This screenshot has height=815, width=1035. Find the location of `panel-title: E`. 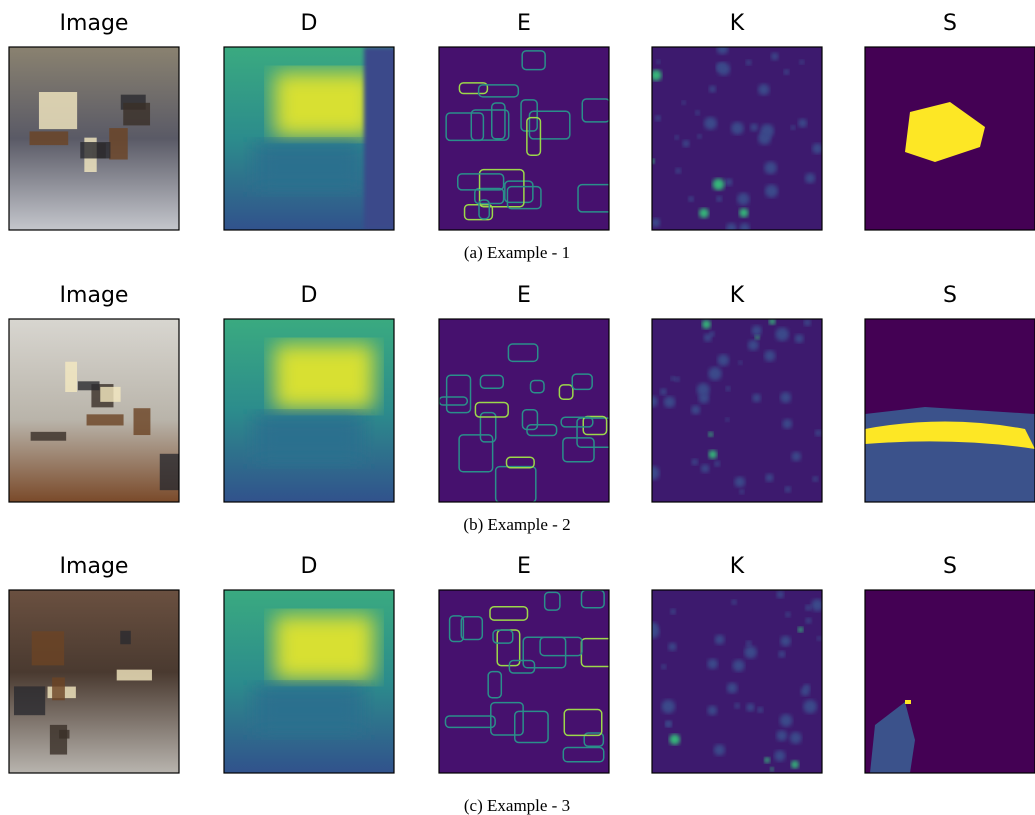

panel-title: E is located at coordinates (524, 566).